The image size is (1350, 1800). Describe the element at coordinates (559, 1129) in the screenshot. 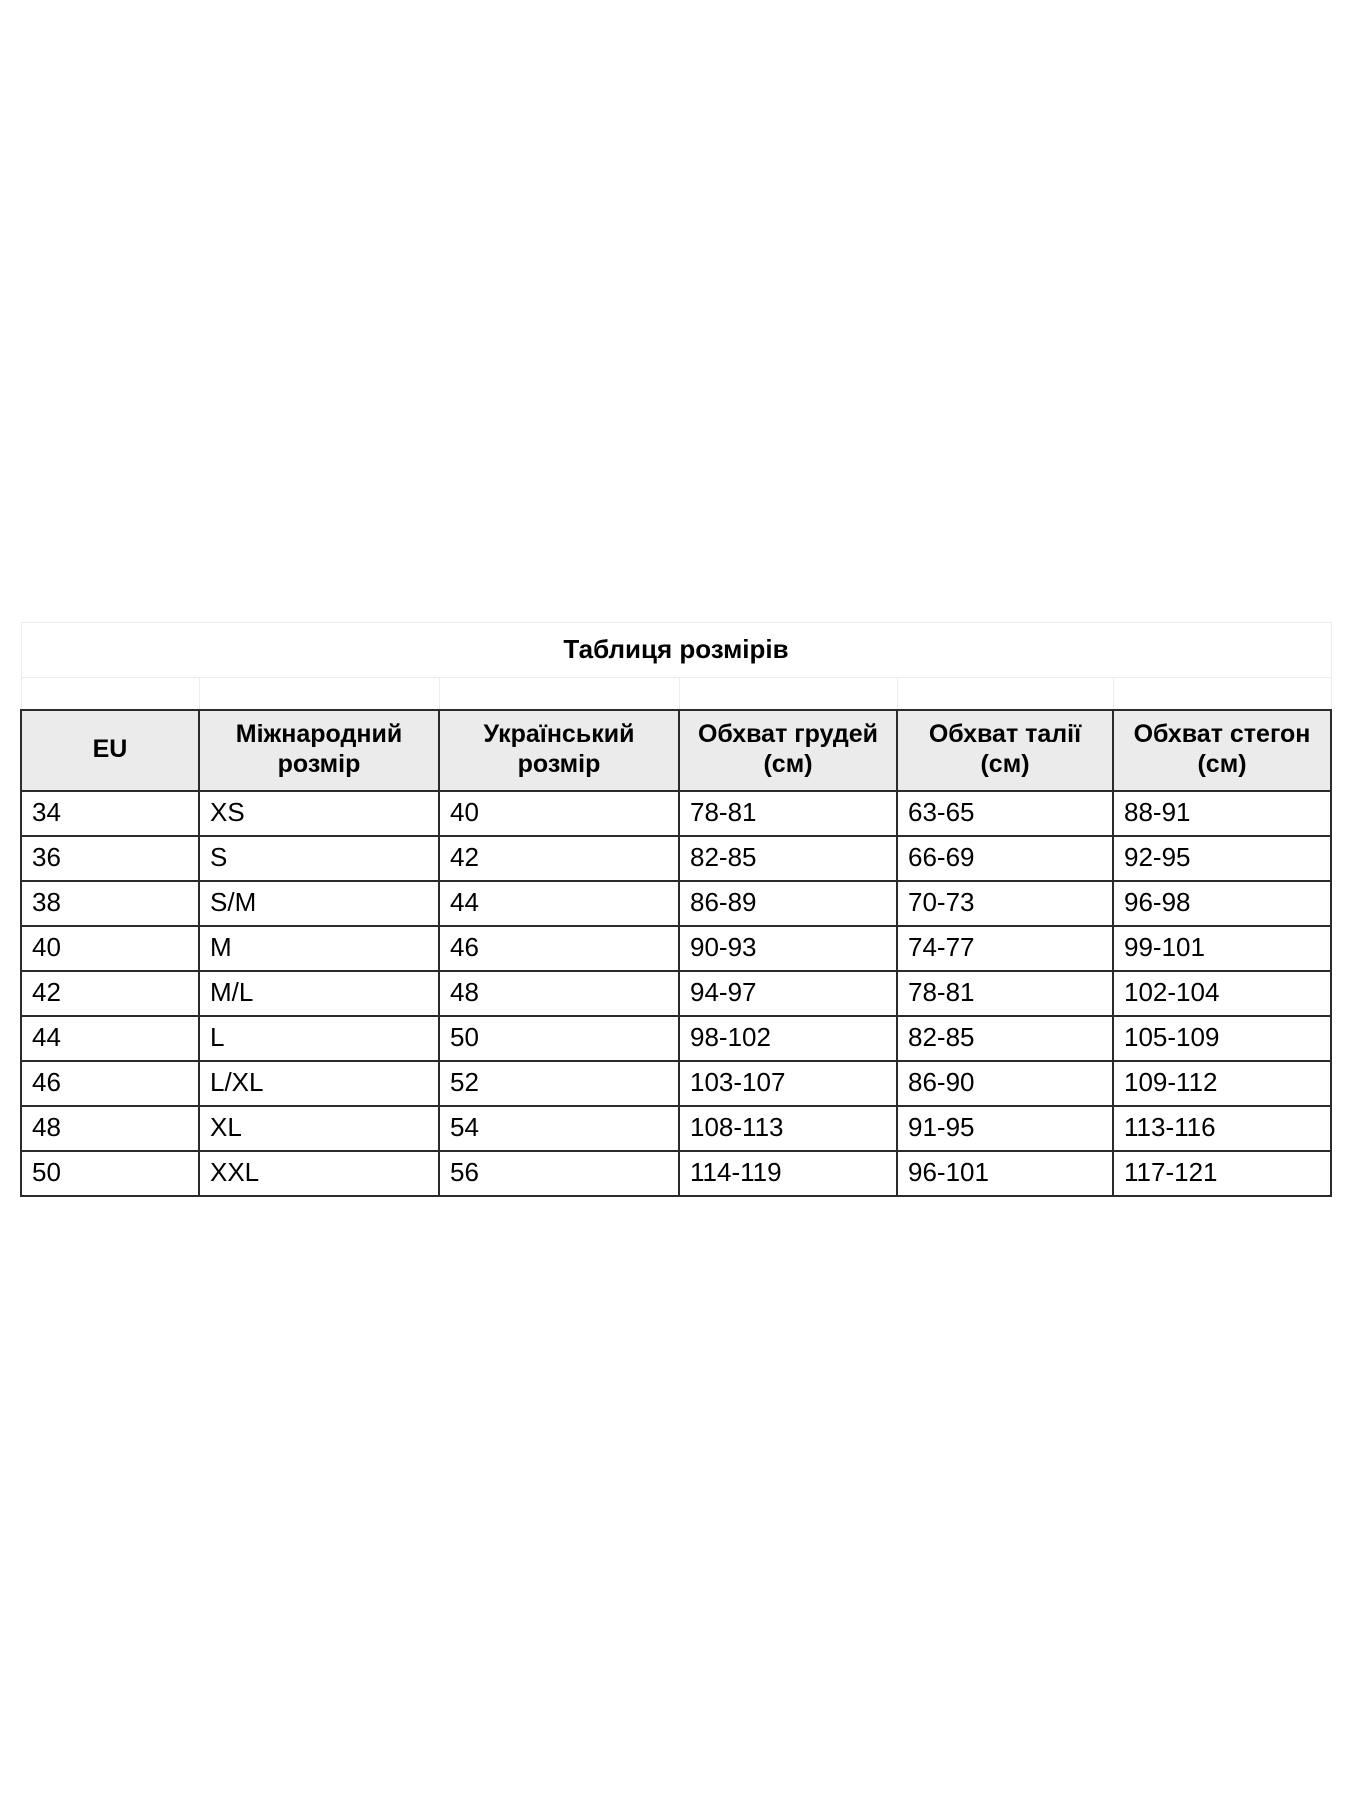

I see `cell-ua: 54` at that location.